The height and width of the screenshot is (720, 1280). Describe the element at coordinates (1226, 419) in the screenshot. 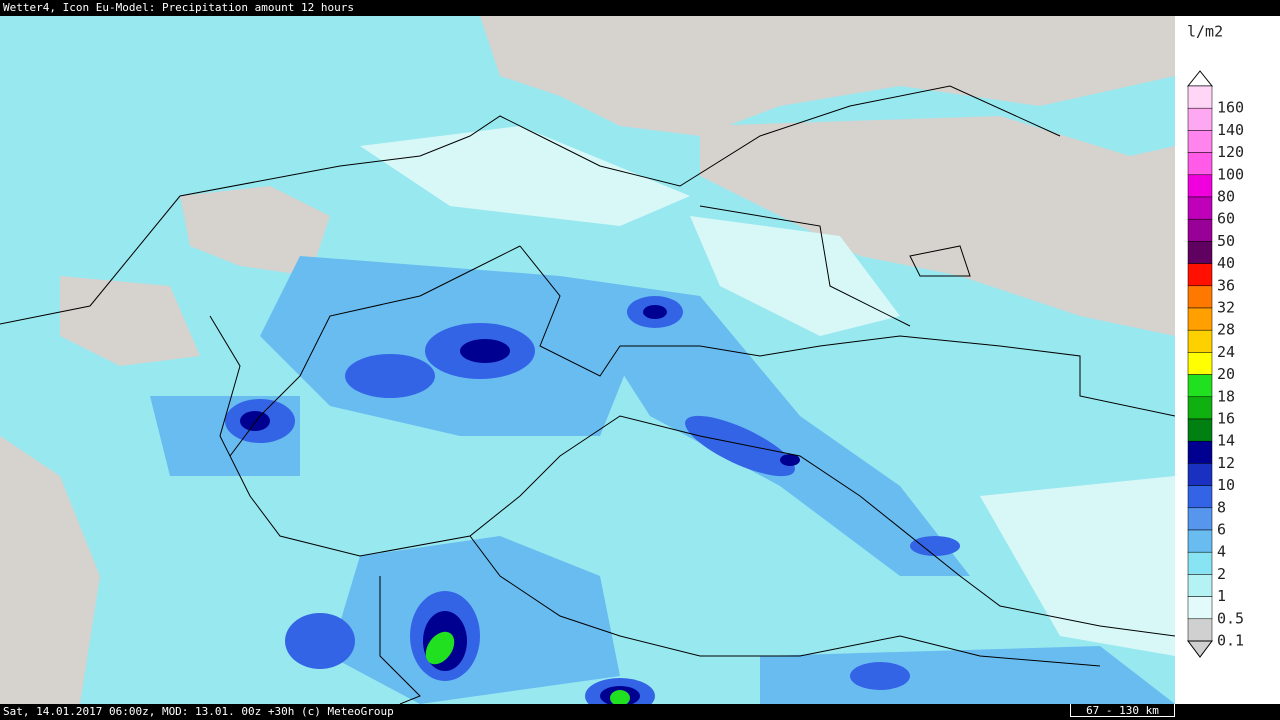

I see `legend-label: 16` at that location.